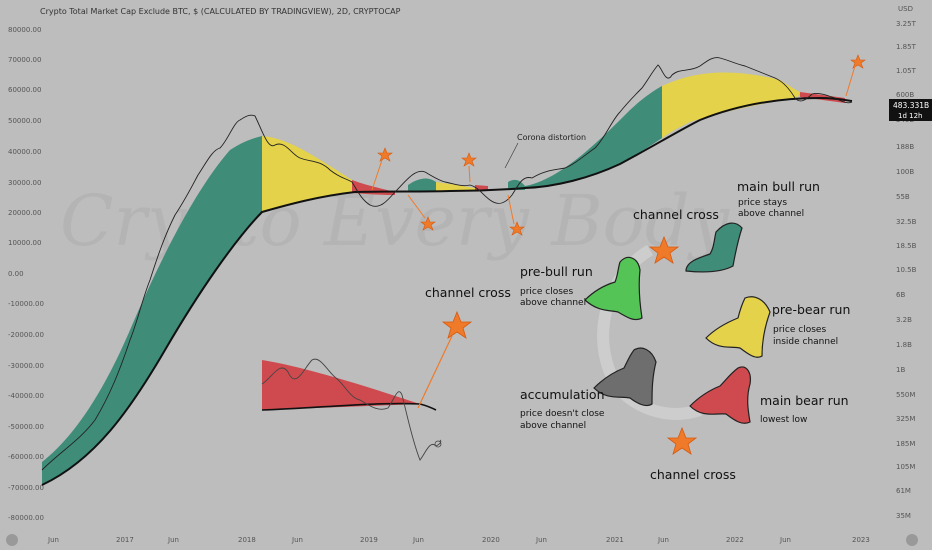 The height and width of the screenshot is (550, 932). Describe the element at coordinates (16, 274) in the screenshot. I see `left-axis-tick: 0.00` at that location.